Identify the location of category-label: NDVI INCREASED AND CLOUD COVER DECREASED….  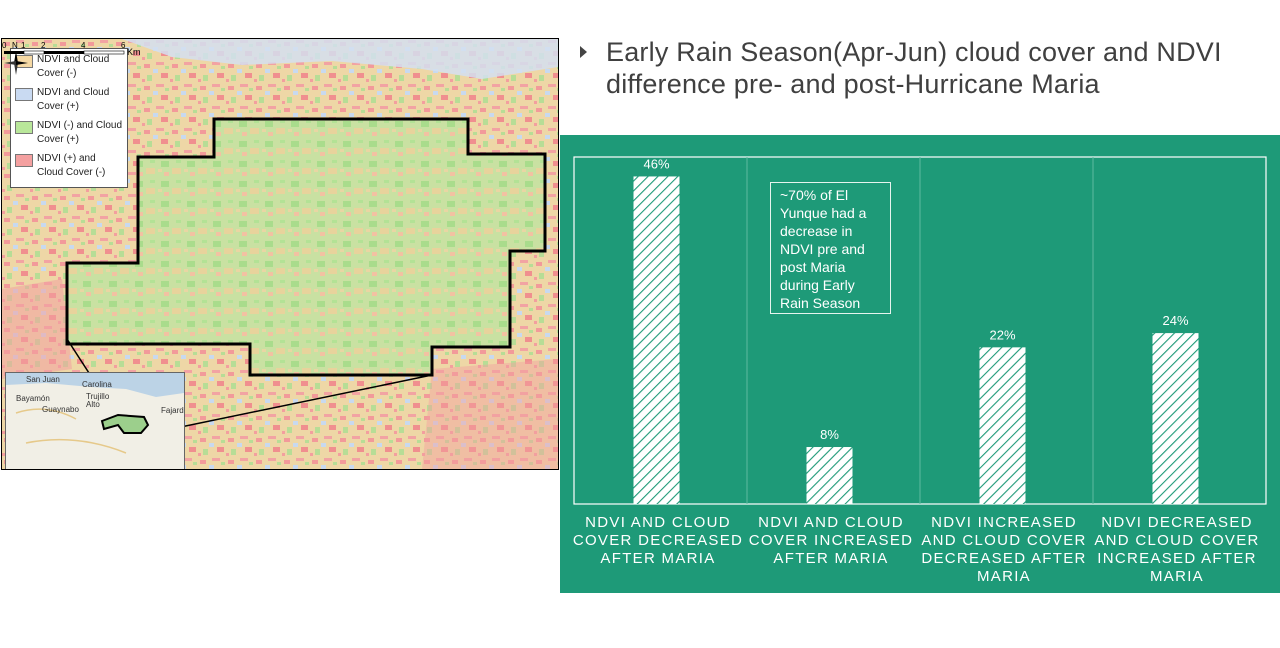
(1004, 549).